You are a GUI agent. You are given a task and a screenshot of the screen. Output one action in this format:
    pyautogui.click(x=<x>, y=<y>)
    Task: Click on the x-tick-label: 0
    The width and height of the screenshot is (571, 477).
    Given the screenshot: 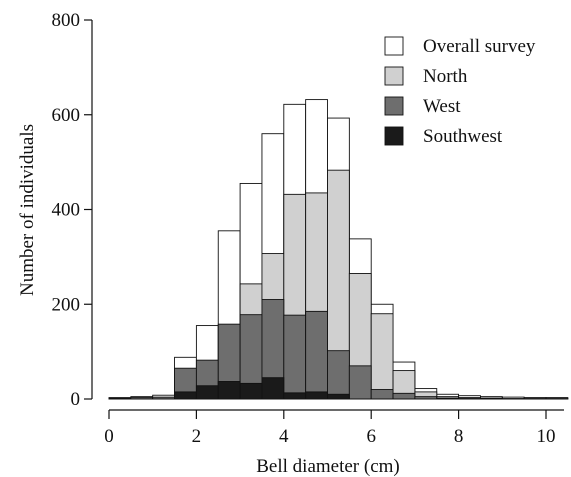 What is the action you would take?
    pyautogui.click(x=109, y=436)
    